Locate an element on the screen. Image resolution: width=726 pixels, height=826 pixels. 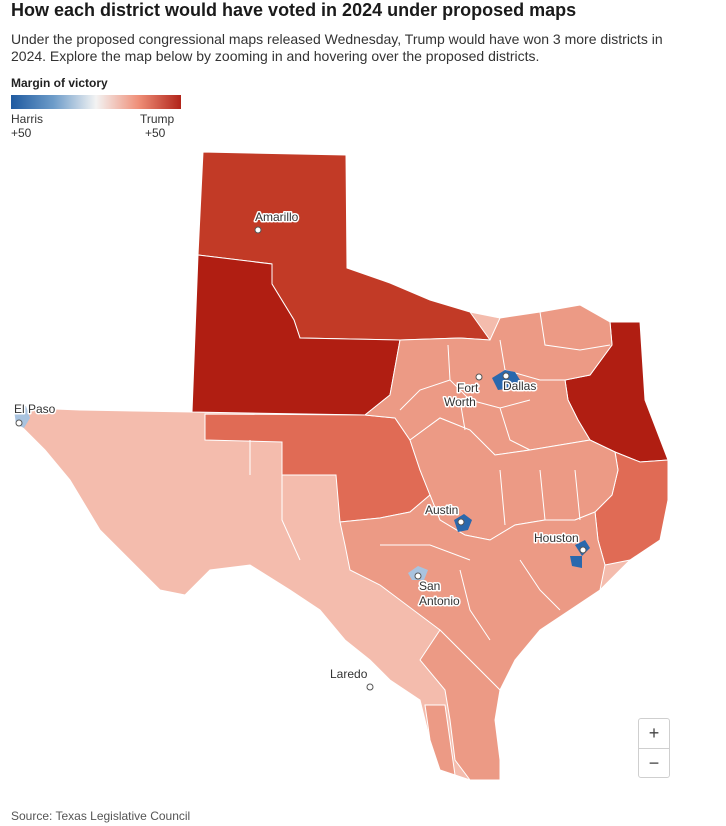
legend-right-name: Trump is located at coordinates (157, 119).